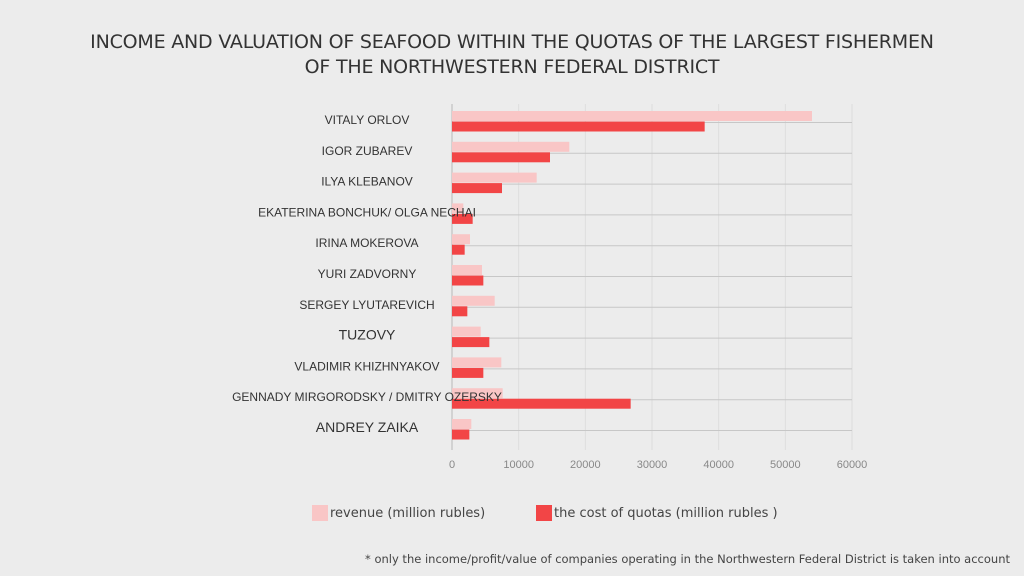 This screenshot has height=576, width=1024. Describe the element at coordinates (462, 218) in the screenshot. I see `bar-quota-cost-ekaterina-bonchuk-olga-nechai` at that location.